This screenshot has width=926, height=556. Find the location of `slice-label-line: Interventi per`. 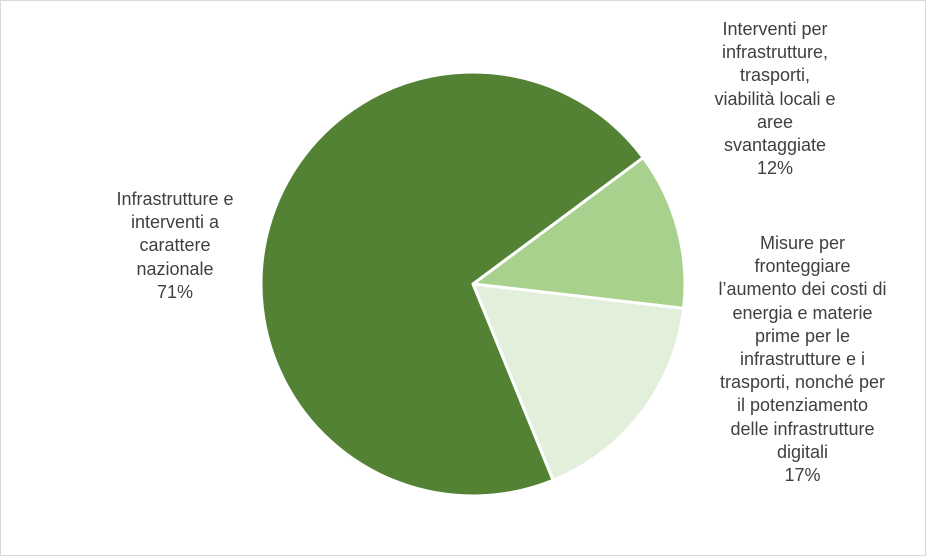

slice-label-line: Interventi per is located at coordinates (775, 29).